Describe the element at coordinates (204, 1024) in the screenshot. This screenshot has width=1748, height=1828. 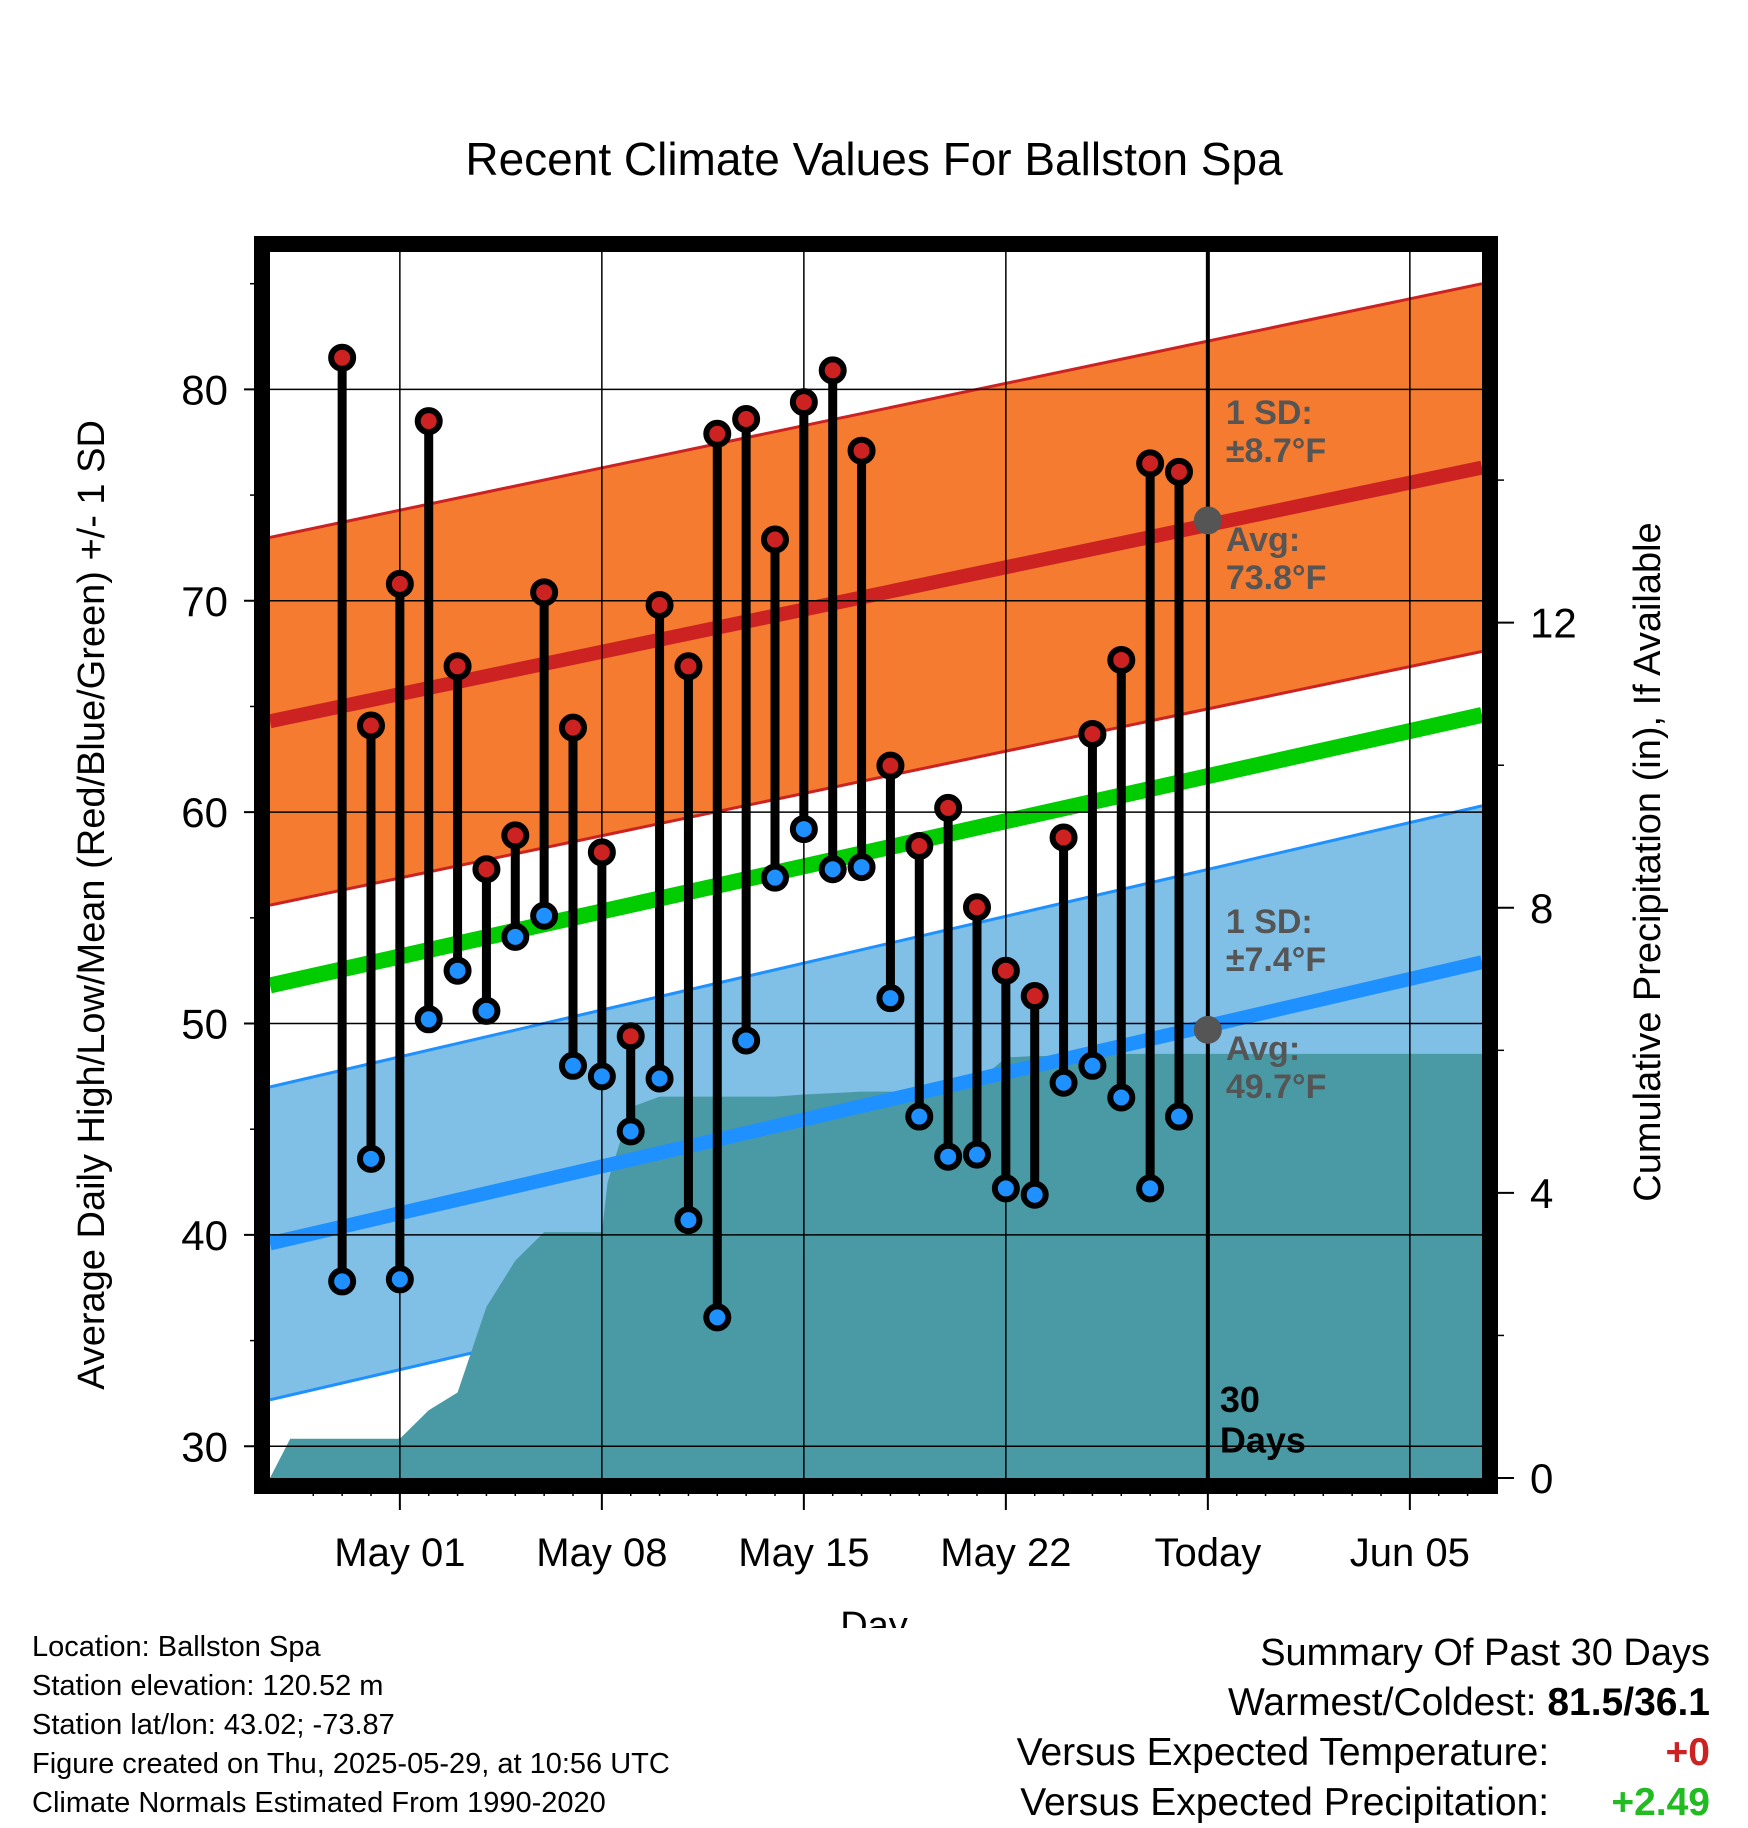
I see `y-left-tick-label: 50` at that location.